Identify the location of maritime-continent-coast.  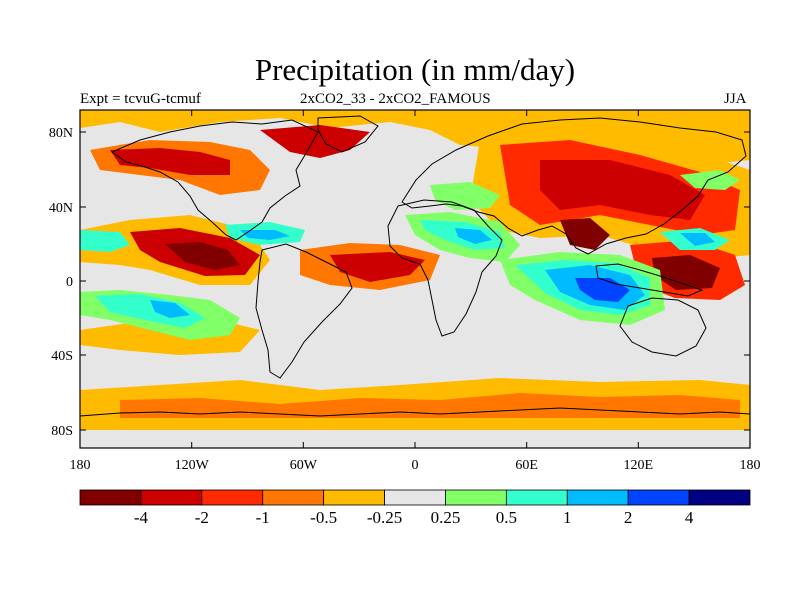
(649, 280).